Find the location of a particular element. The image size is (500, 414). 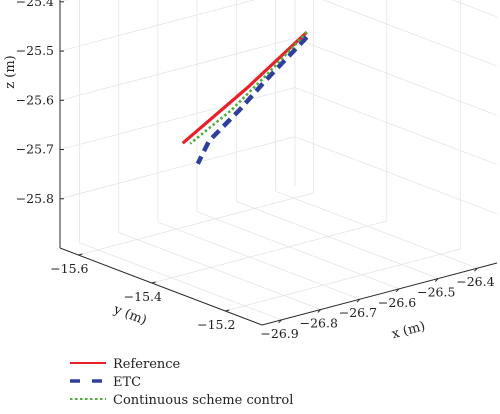

x-tick-label: −26.5 is located at coordinates (436, 292).